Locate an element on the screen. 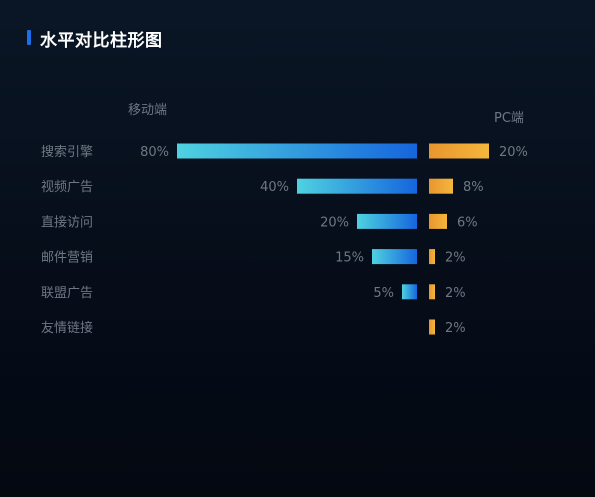 Image resolution: width=595 pixels, height=497 pixels. category-label: 联盟广告 is located at coordinates (67, 293).